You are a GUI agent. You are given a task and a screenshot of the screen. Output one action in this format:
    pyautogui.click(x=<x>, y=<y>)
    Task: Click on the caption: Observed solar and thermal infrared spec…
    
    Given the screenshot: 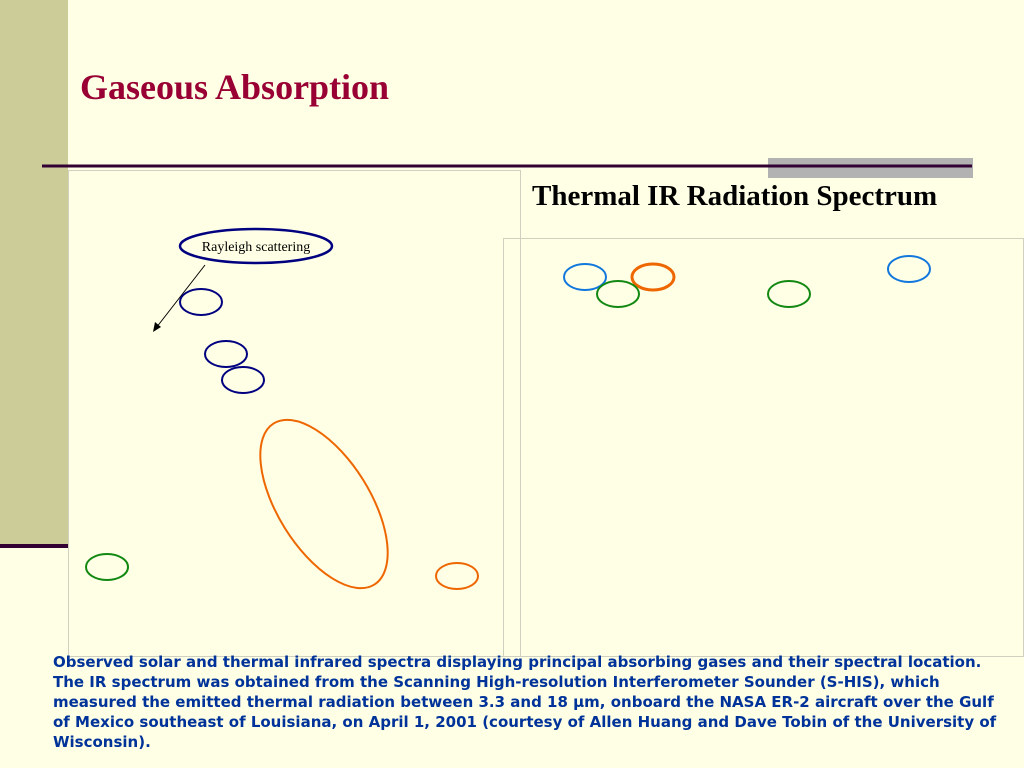 What is the action you would take?
    pyautogui.click(x=527, y=702)
    